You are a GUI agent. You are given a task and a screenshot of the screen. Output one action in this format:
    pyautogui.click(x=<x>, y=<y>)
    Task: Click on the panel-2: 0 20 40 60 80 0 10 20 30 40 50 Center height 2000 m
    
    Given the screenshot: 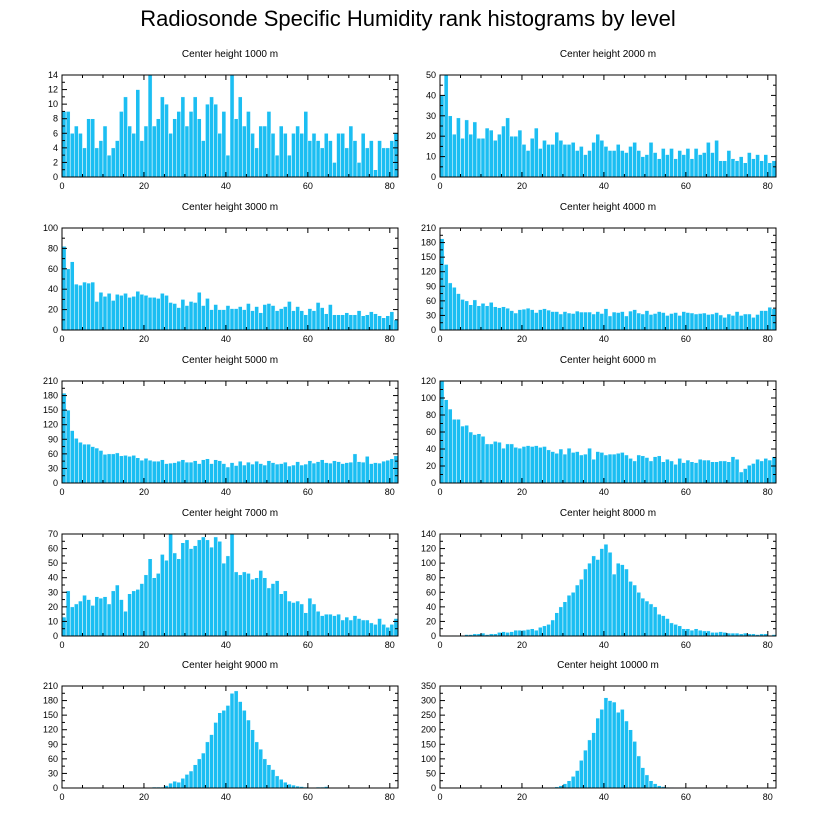 What is the action you would take?
    pyautogui.click(x=601, y=120)
    